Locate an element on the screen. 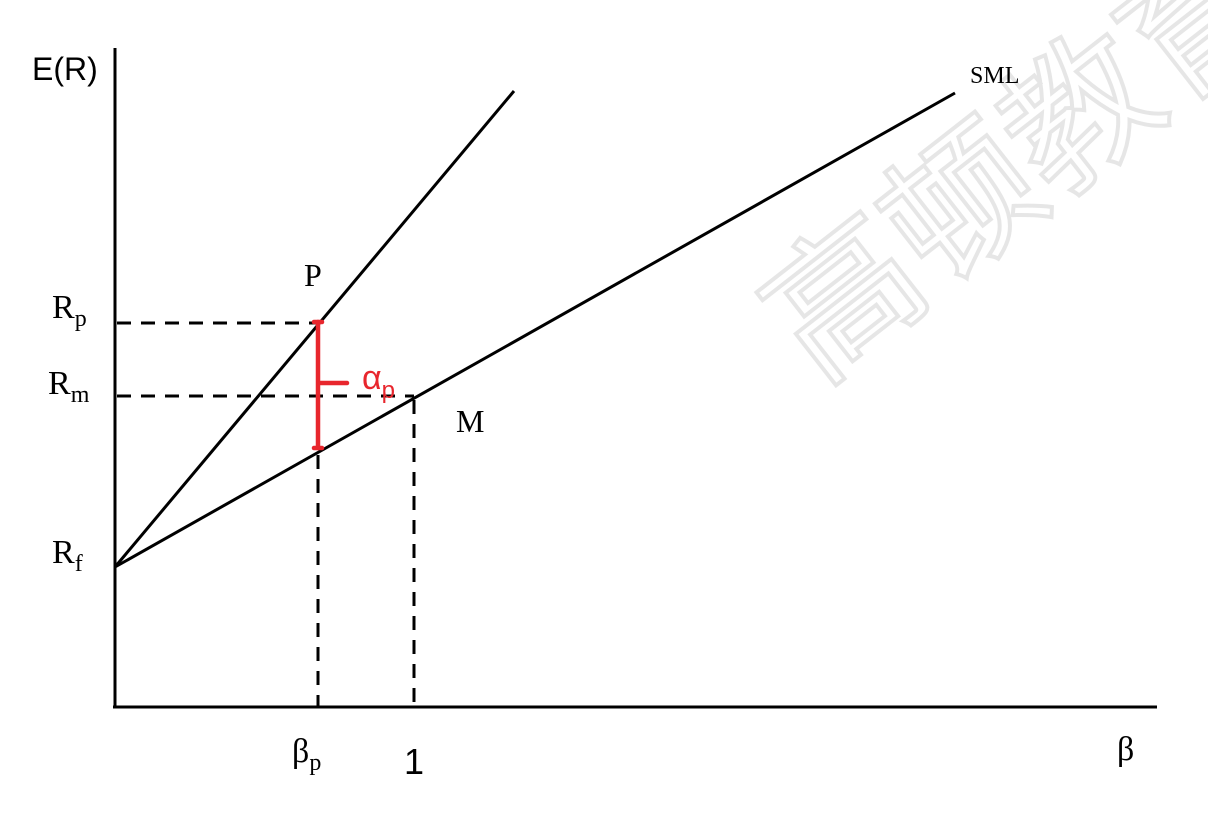  rf-sub: f is located at coordinates (79, 564).